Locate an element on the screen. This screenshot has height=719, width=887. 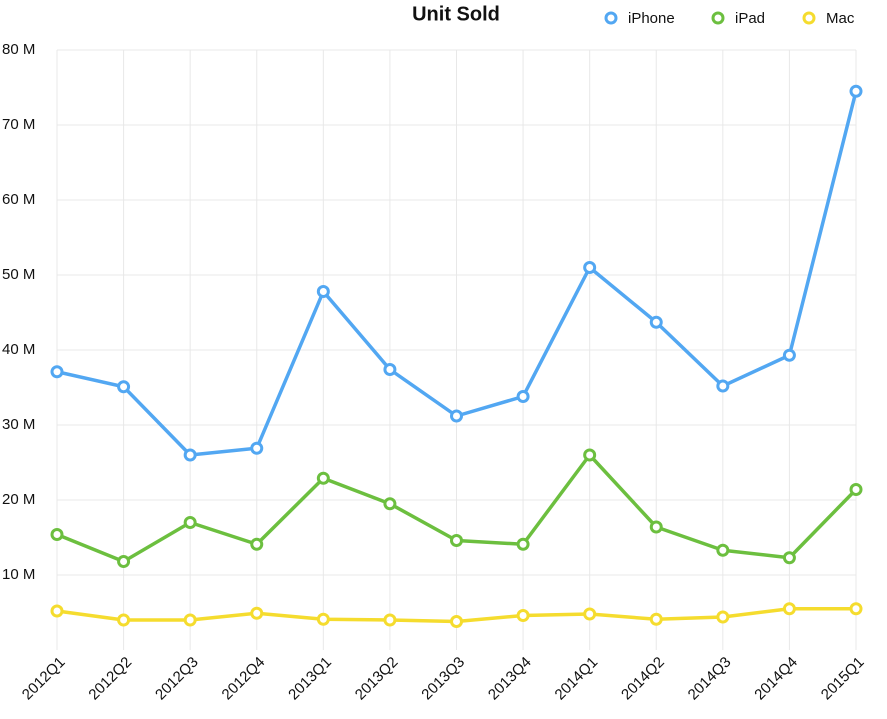
y-tick-label: 40 M is located at coordinates (18, 349).